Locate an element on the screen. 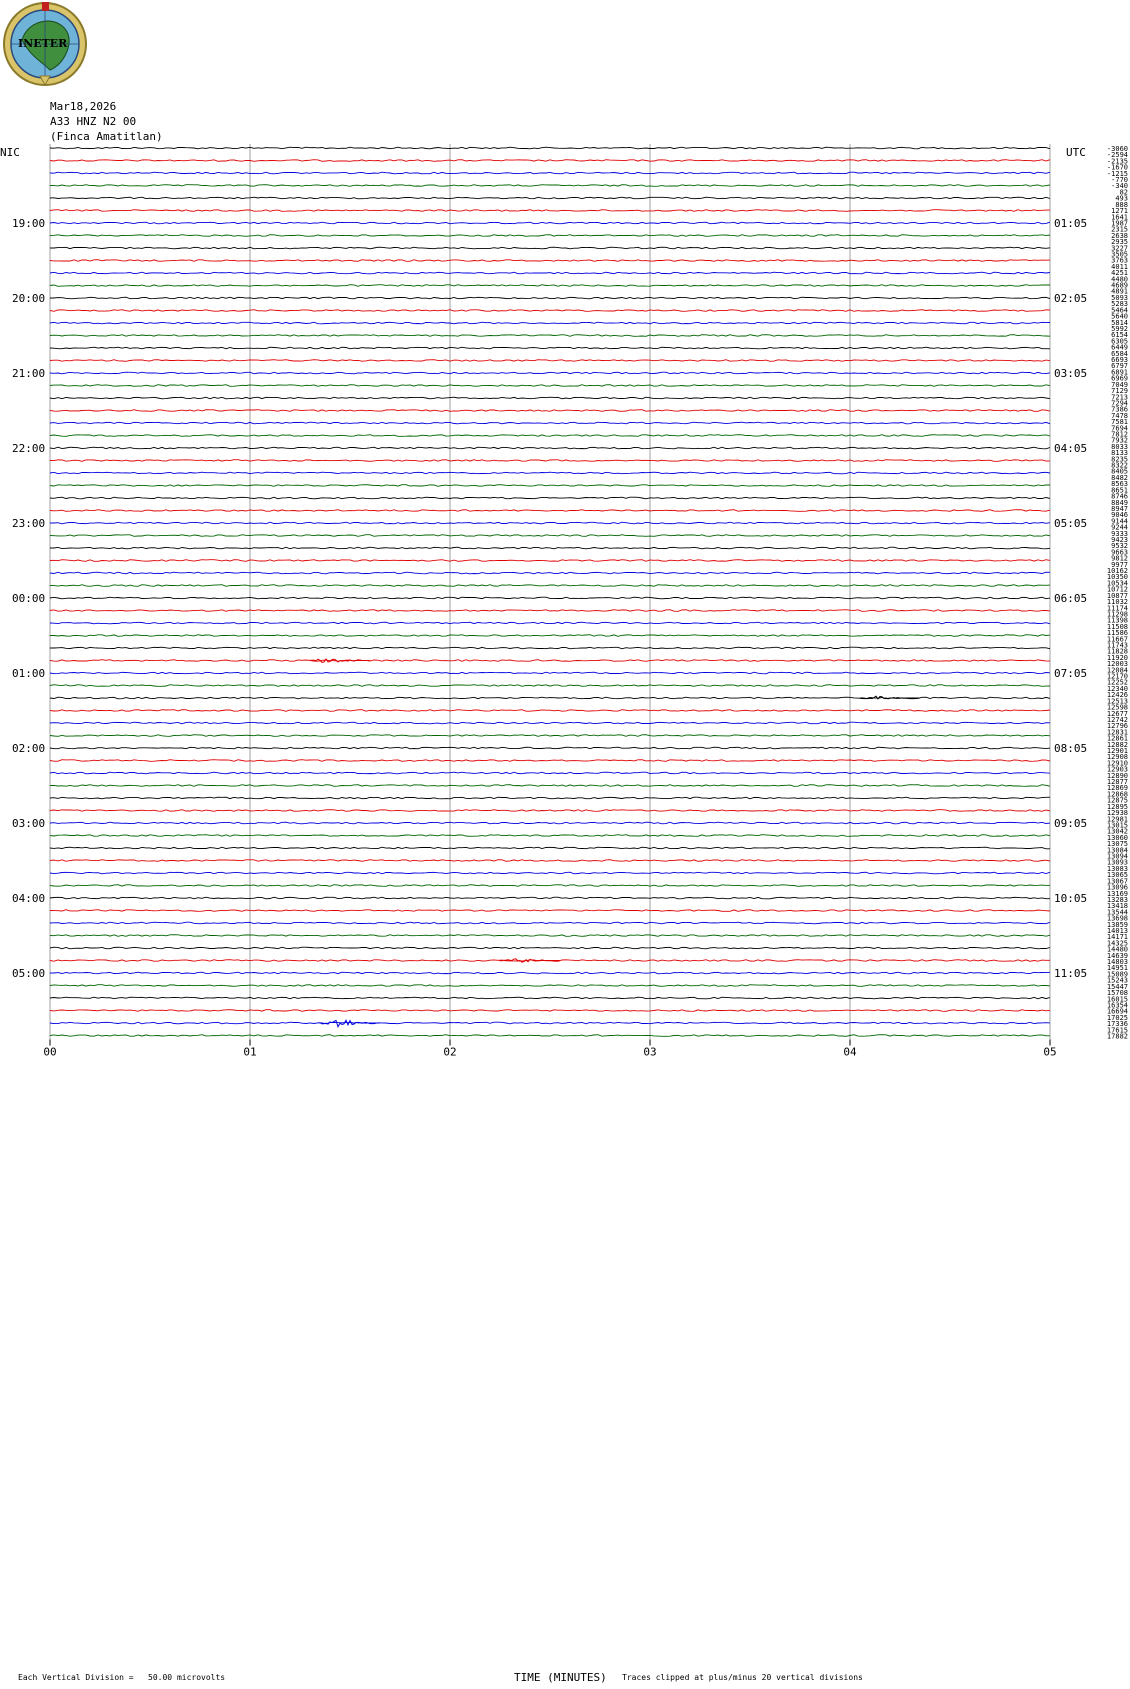  trace-offset-value: 12890 is located at coordinates (1117, 776).